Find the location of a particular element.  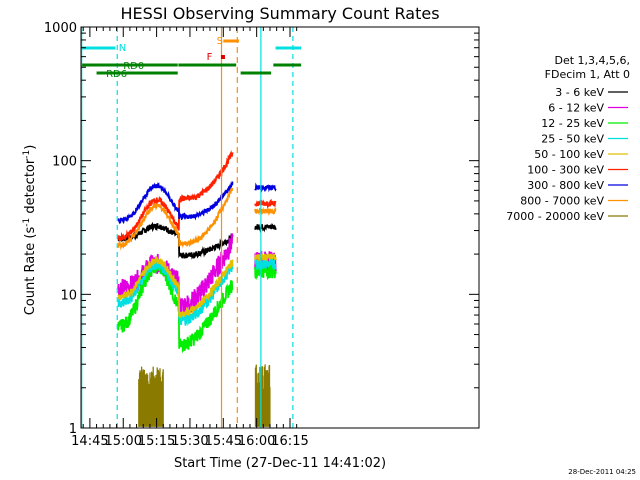

x-tick-label: 15:00 is located at coordinates (123, 441).